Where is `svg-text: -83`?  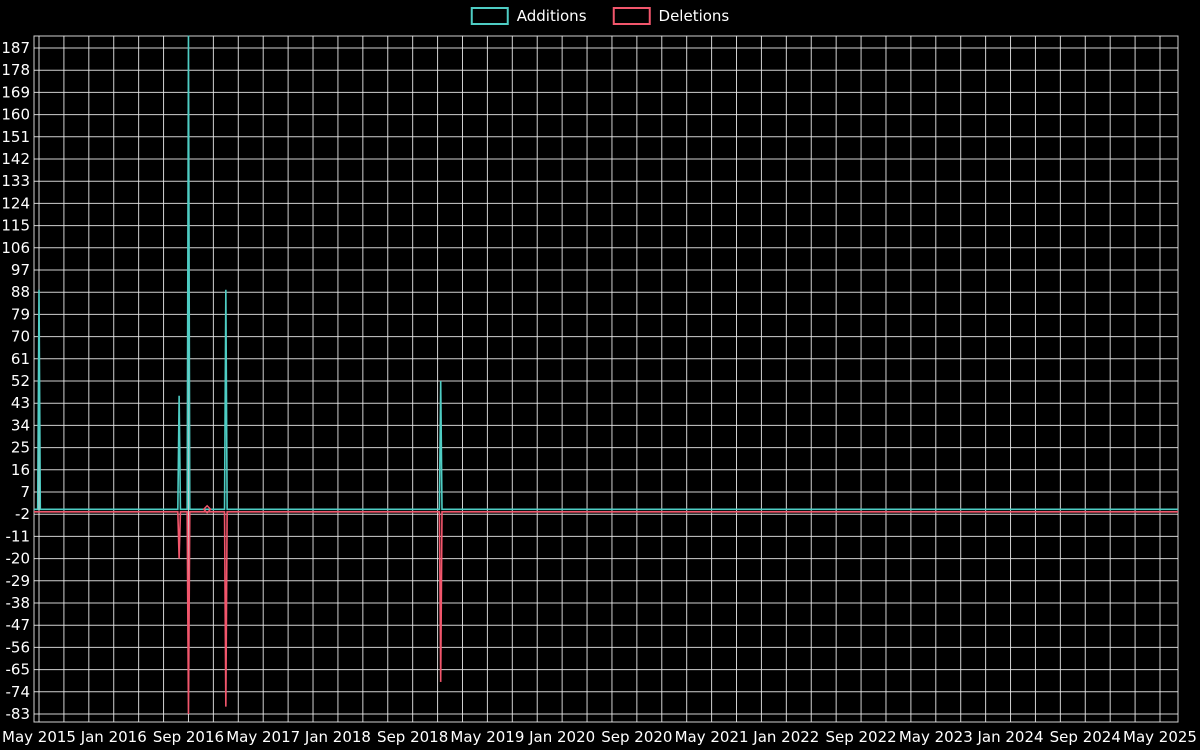 svg-text: -83 is located at coordinates (18, 714).